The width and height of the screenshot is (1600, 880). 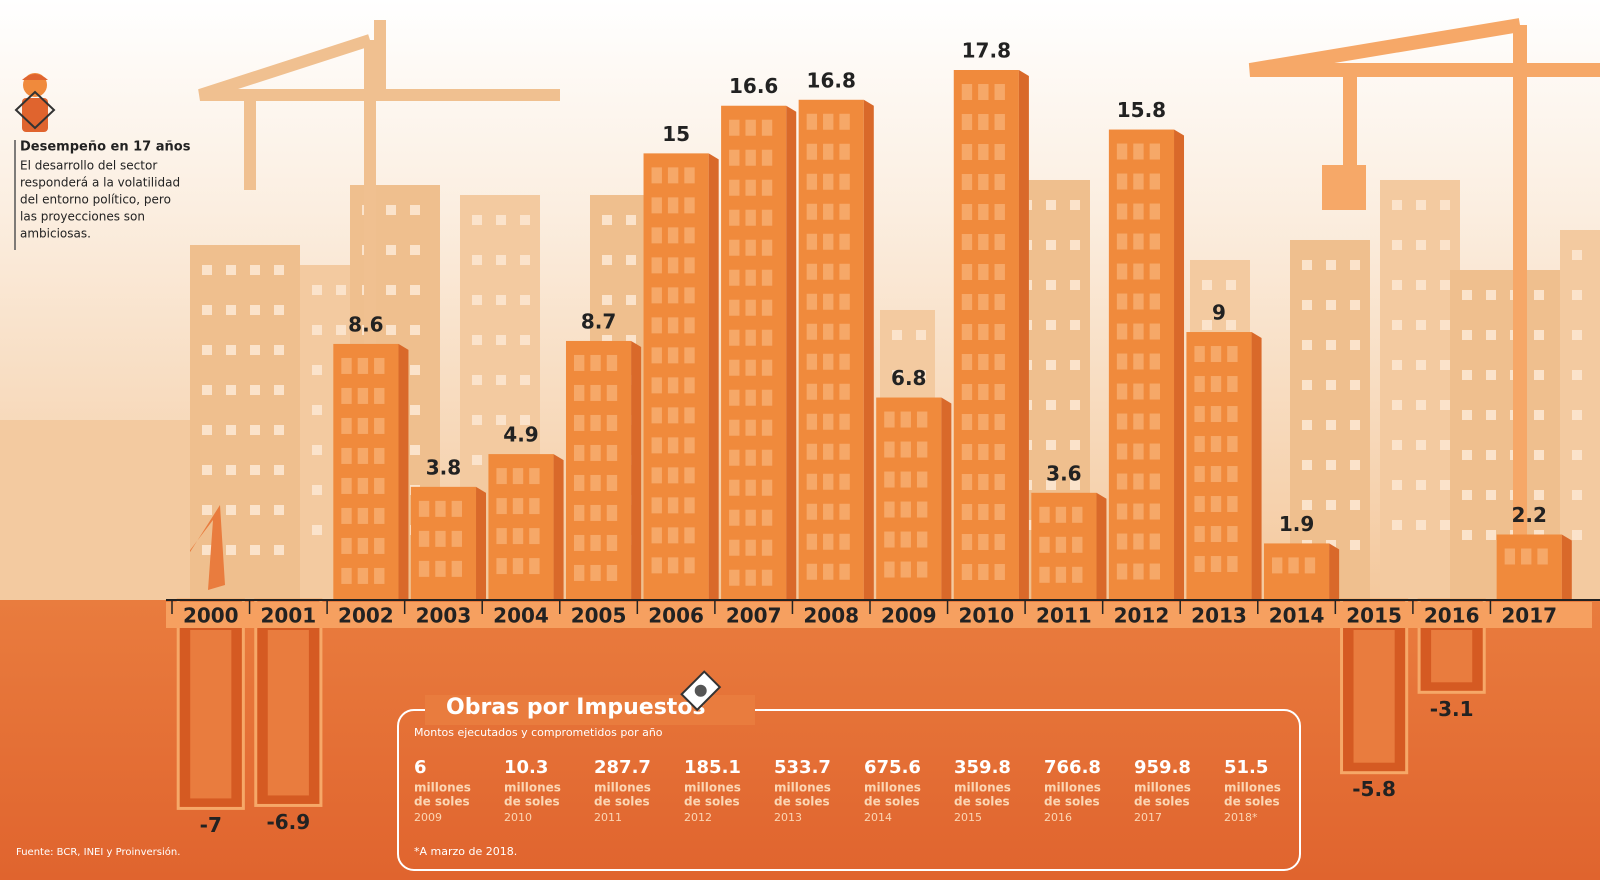 I want to click on value-label: 8.6, so click(x=365, y=324).